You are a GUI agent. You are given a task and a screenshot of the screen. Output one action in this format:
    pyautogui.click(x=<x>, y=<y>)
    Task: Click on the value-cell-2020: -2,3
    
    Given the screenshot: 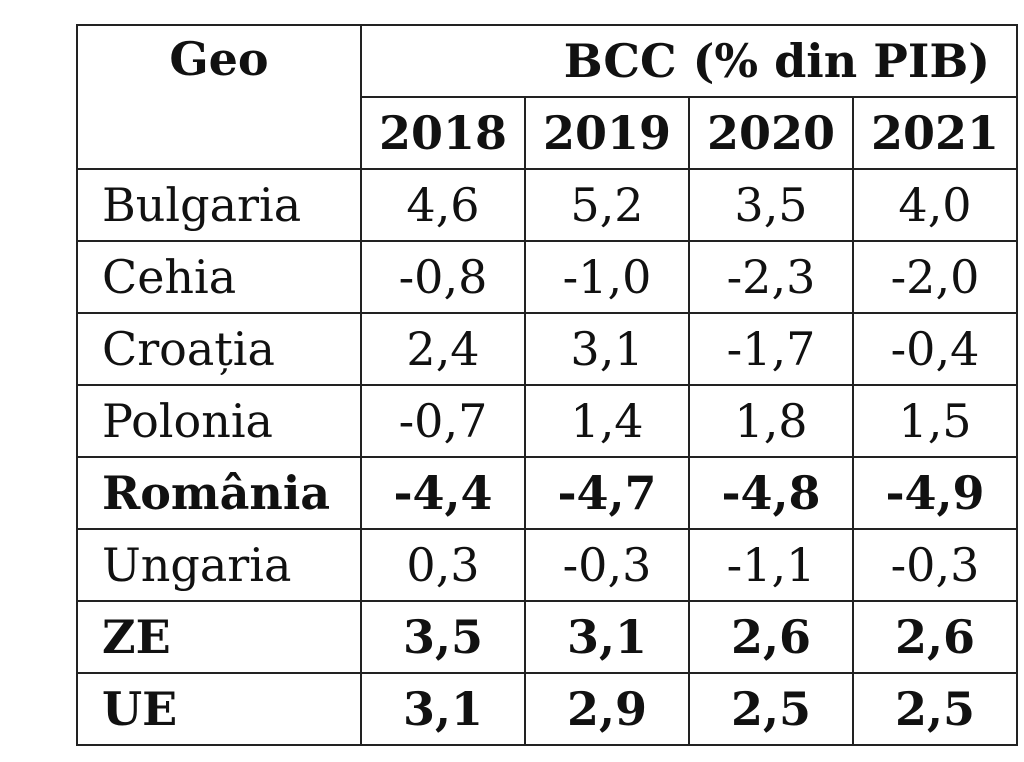 What is the action you would take?
    pyautogui.click(x=771, y=277)
    